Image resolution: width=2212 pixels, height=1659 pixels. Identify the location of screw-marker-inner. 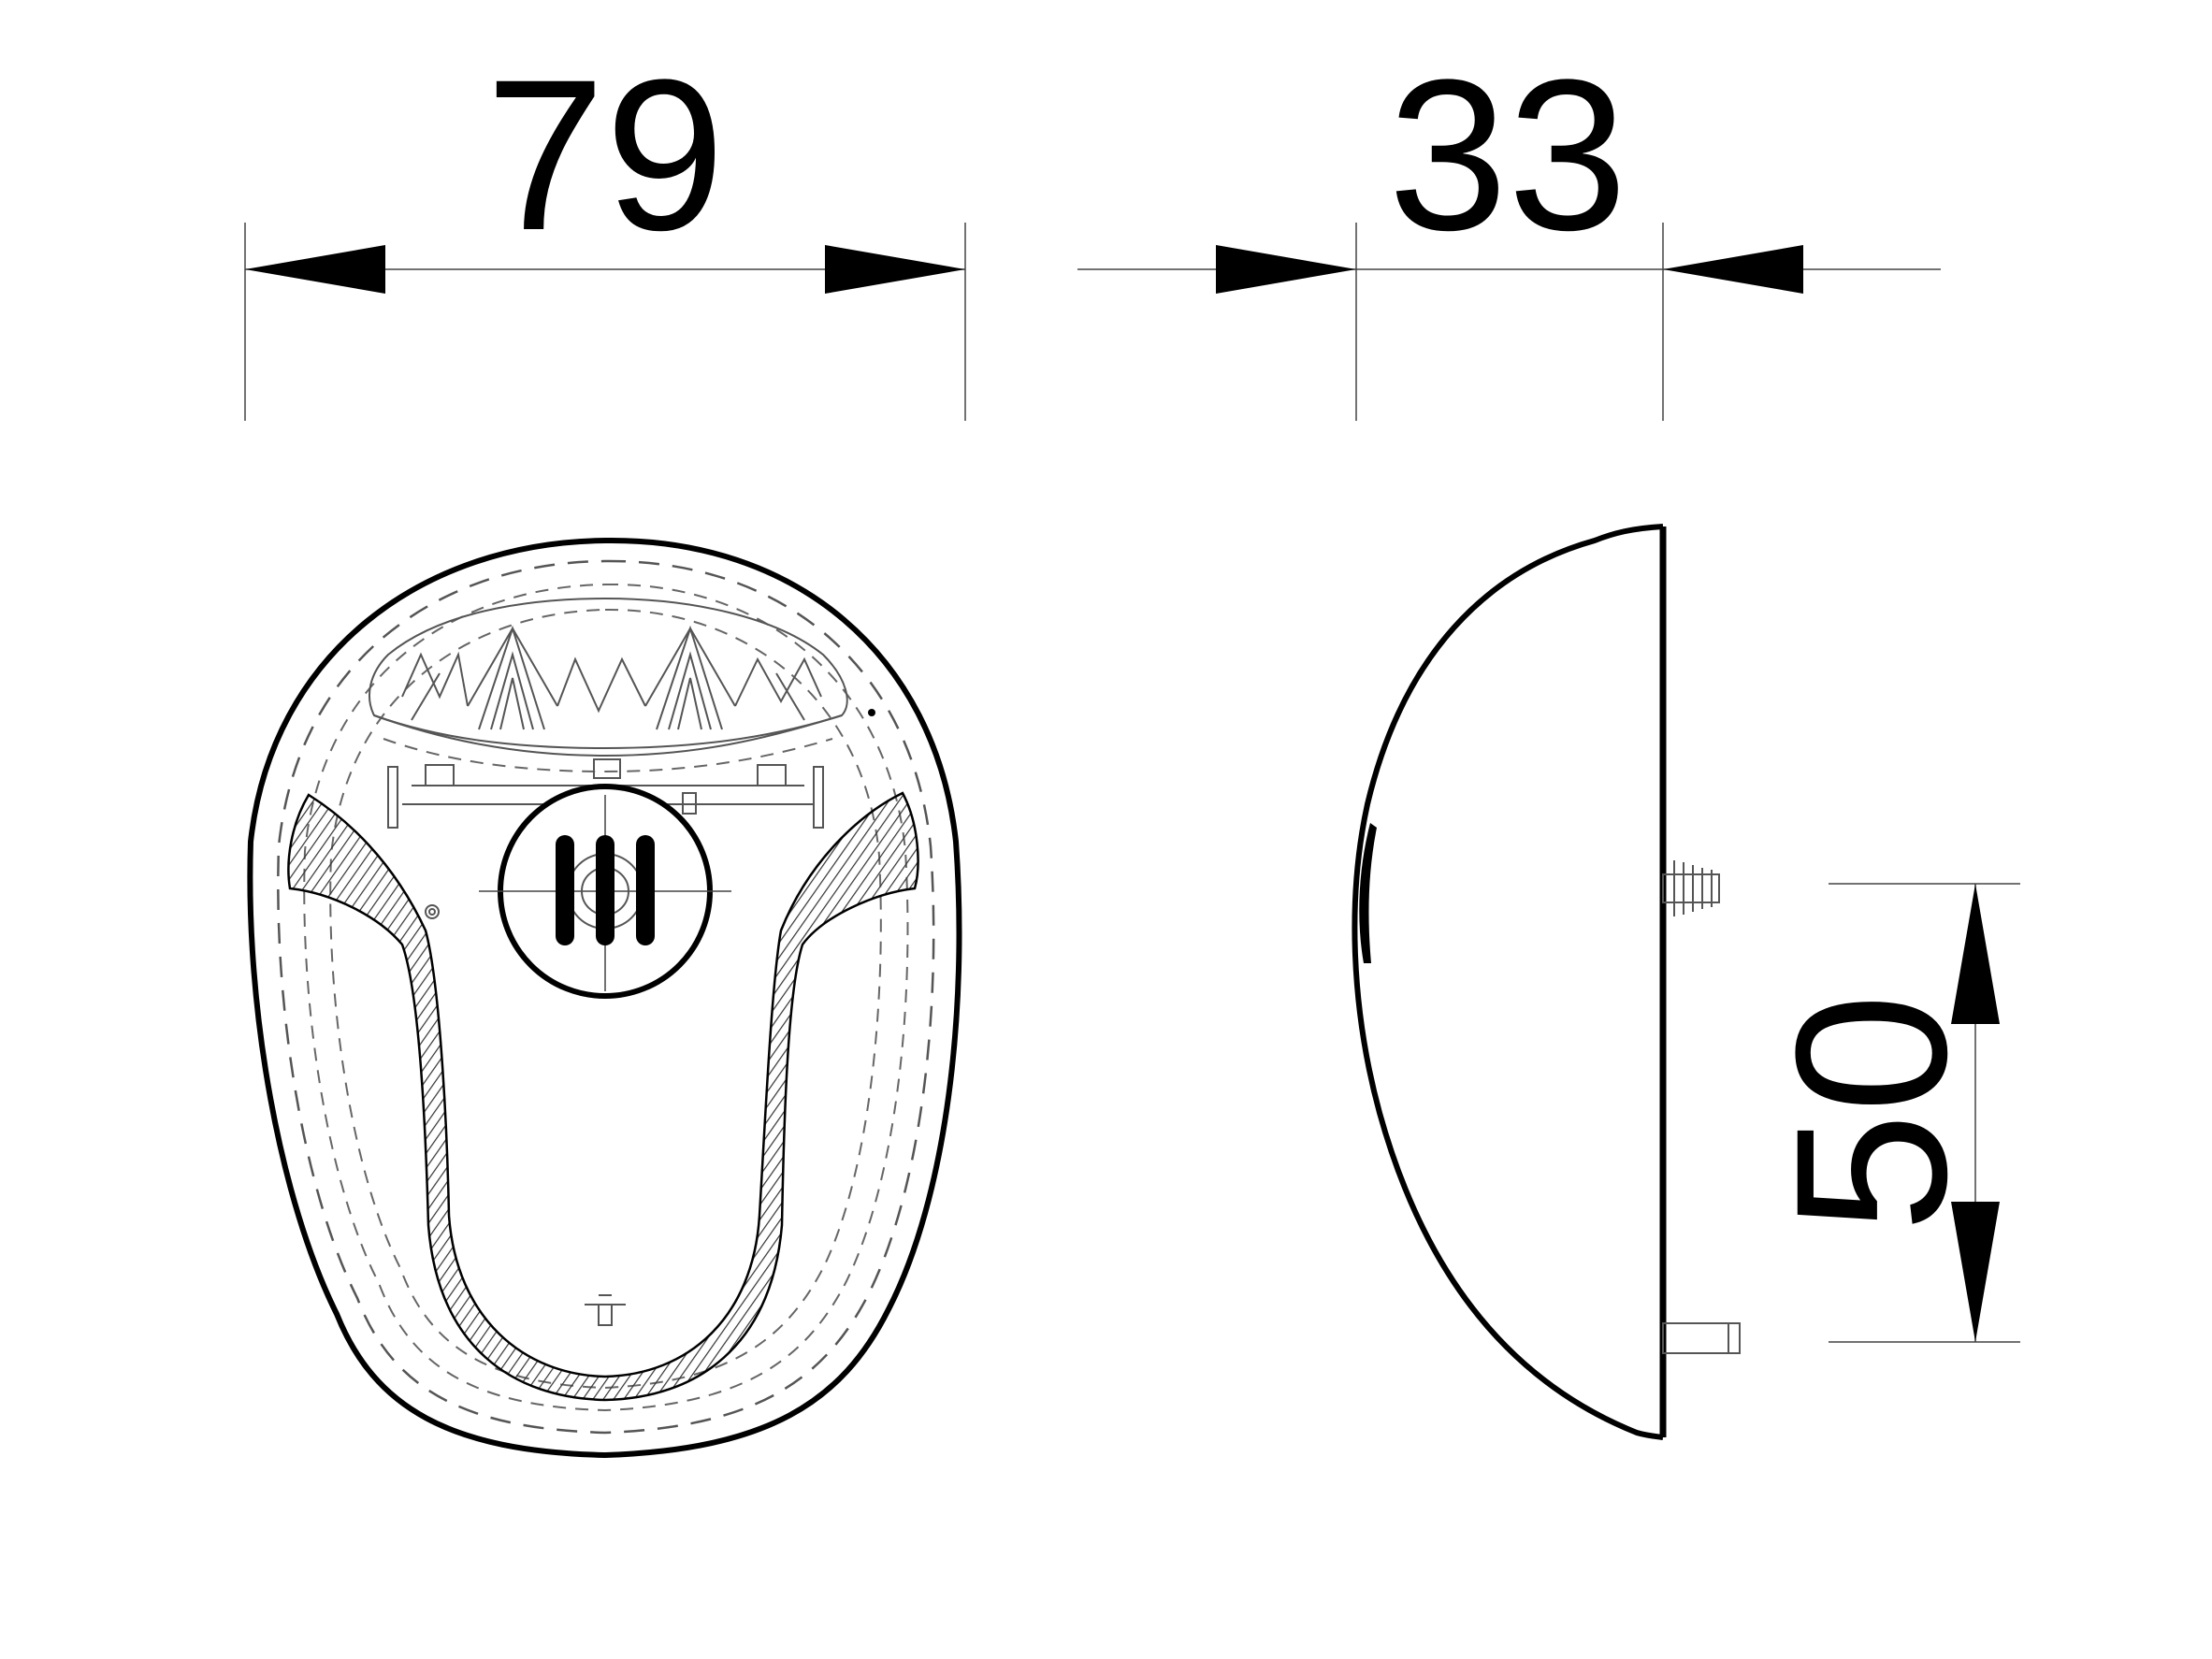
(432, 912).